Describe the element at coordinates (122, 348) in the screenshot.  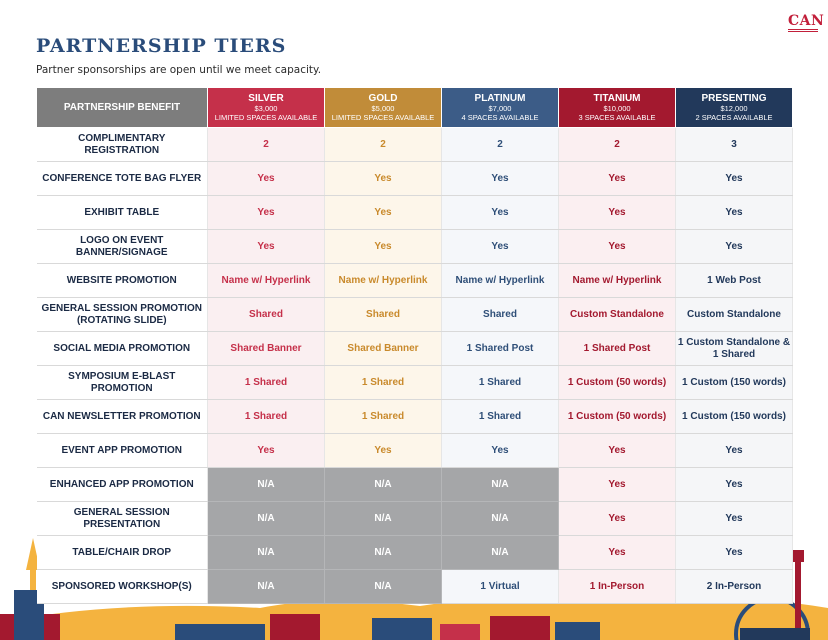
I see `benefit-label: SOCIAL MEDIA PROMOTION` at that location.